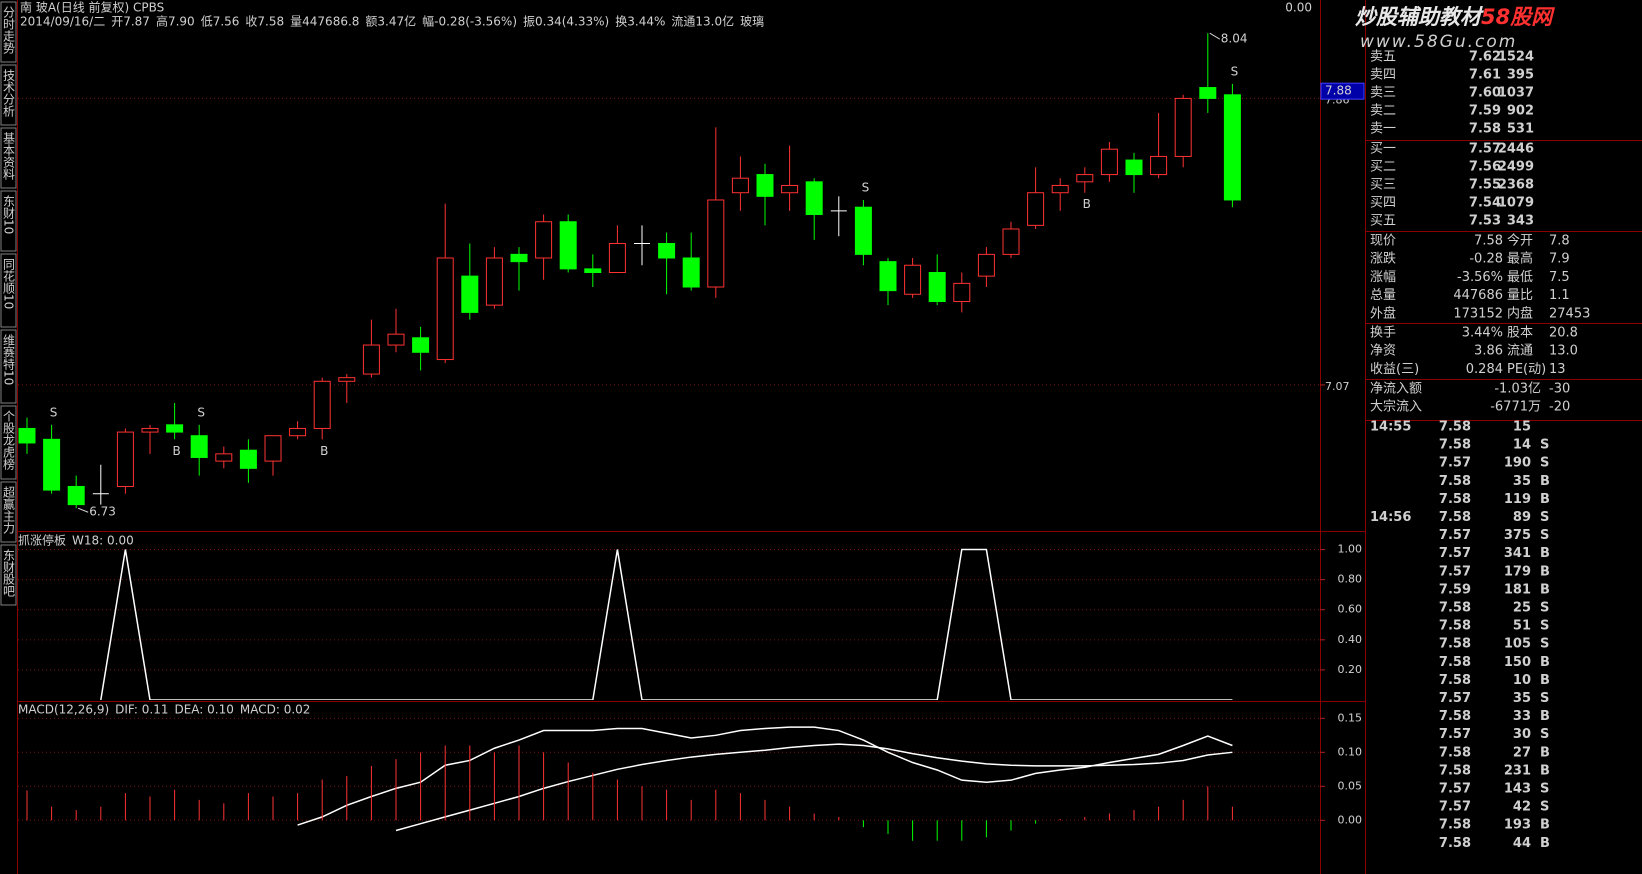 The height and width of the screenshot is (874, 1642). What do you see at coordinates (1517, 535) in the screenshot?
I see `tick-volume: 375` at bounding box center [1517, 535].